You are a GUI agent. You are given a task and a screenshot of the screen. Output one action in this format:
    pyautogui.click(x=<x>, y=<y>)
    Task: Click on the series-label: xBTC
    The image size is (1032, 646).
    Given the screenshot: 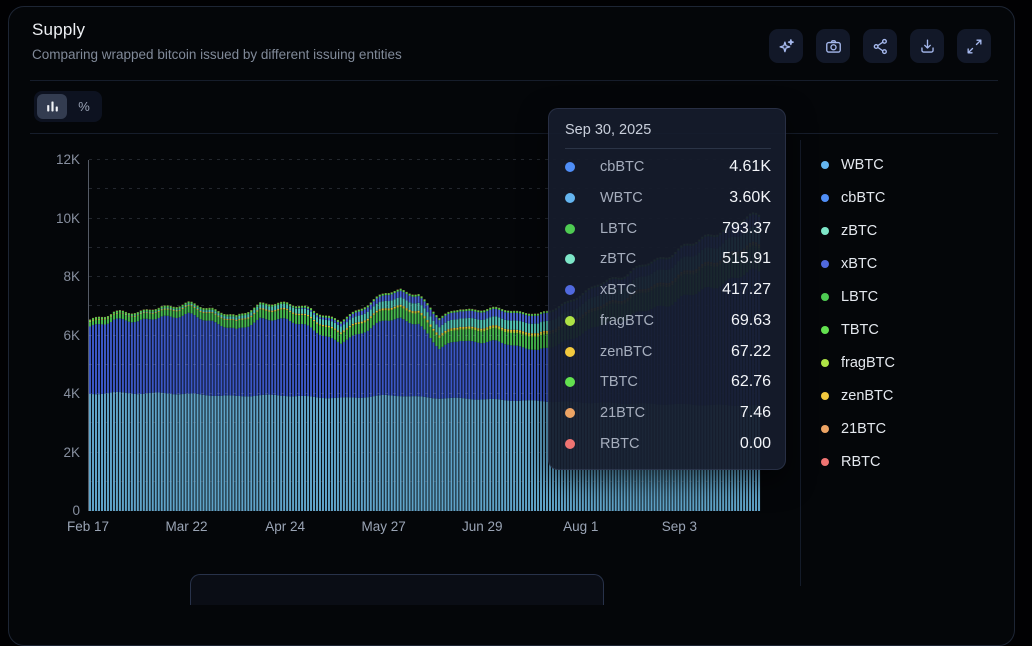 What is the action you would take?
    pyautogui.click(x=618, y=290)
    